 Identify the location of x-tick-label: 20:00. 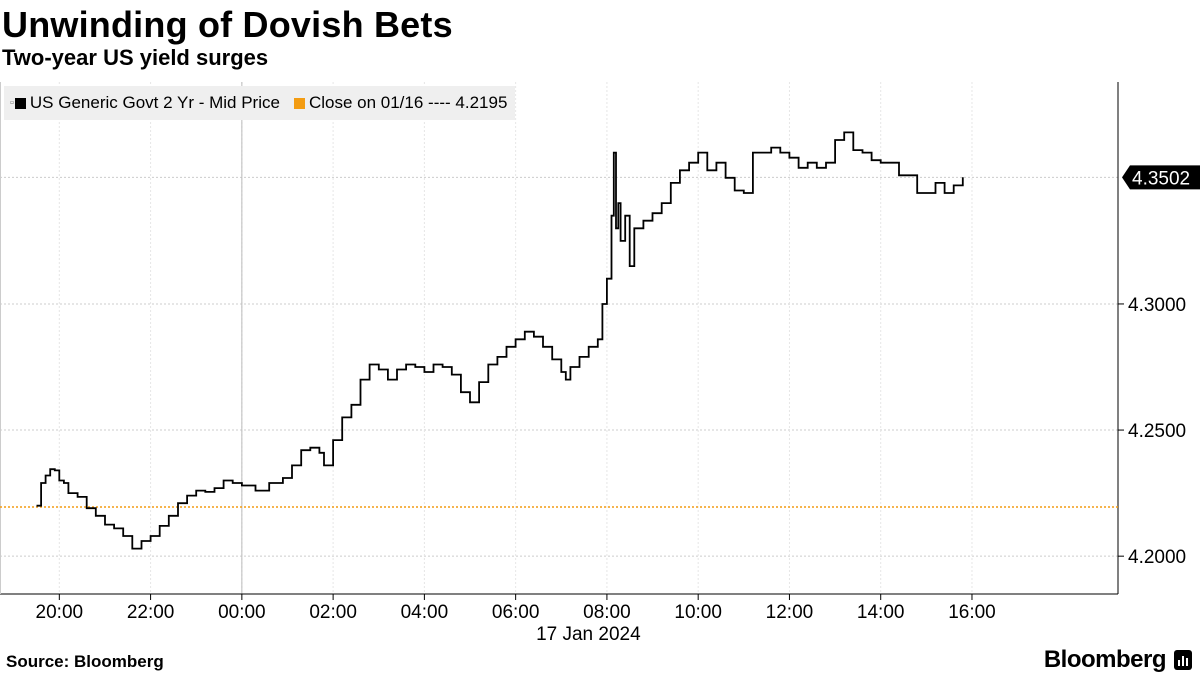
(60, 612).